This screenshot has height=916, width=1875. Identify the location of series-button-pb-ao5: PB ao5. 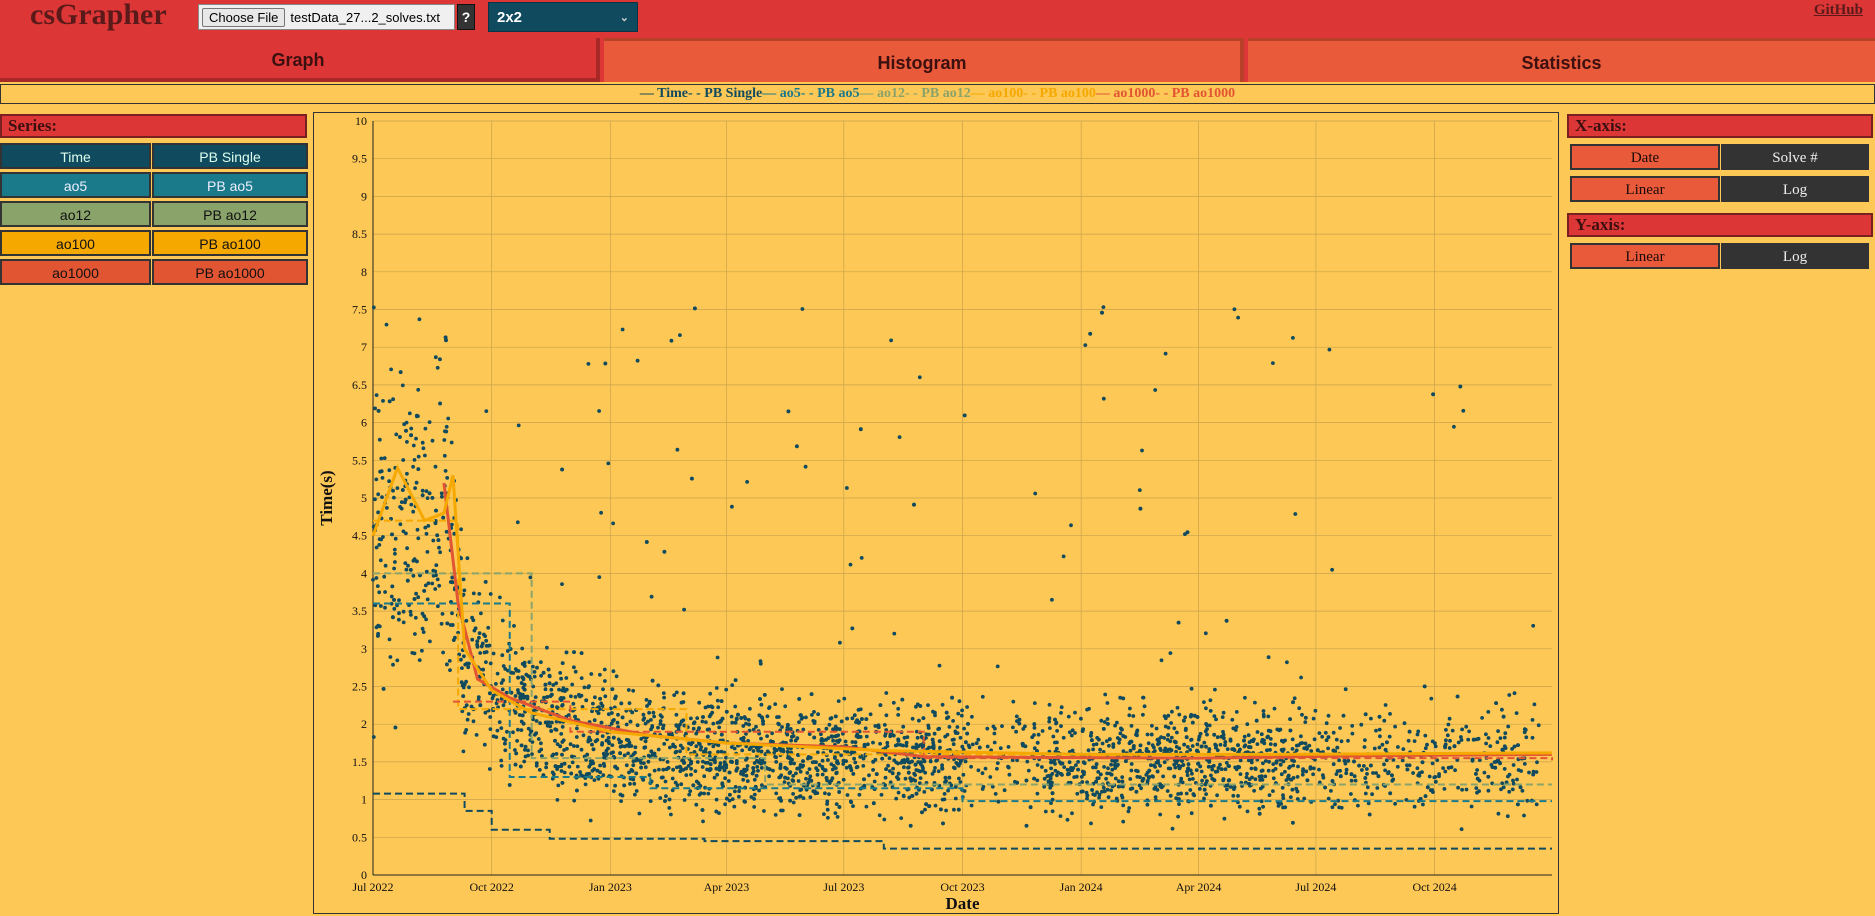
(230, 185).